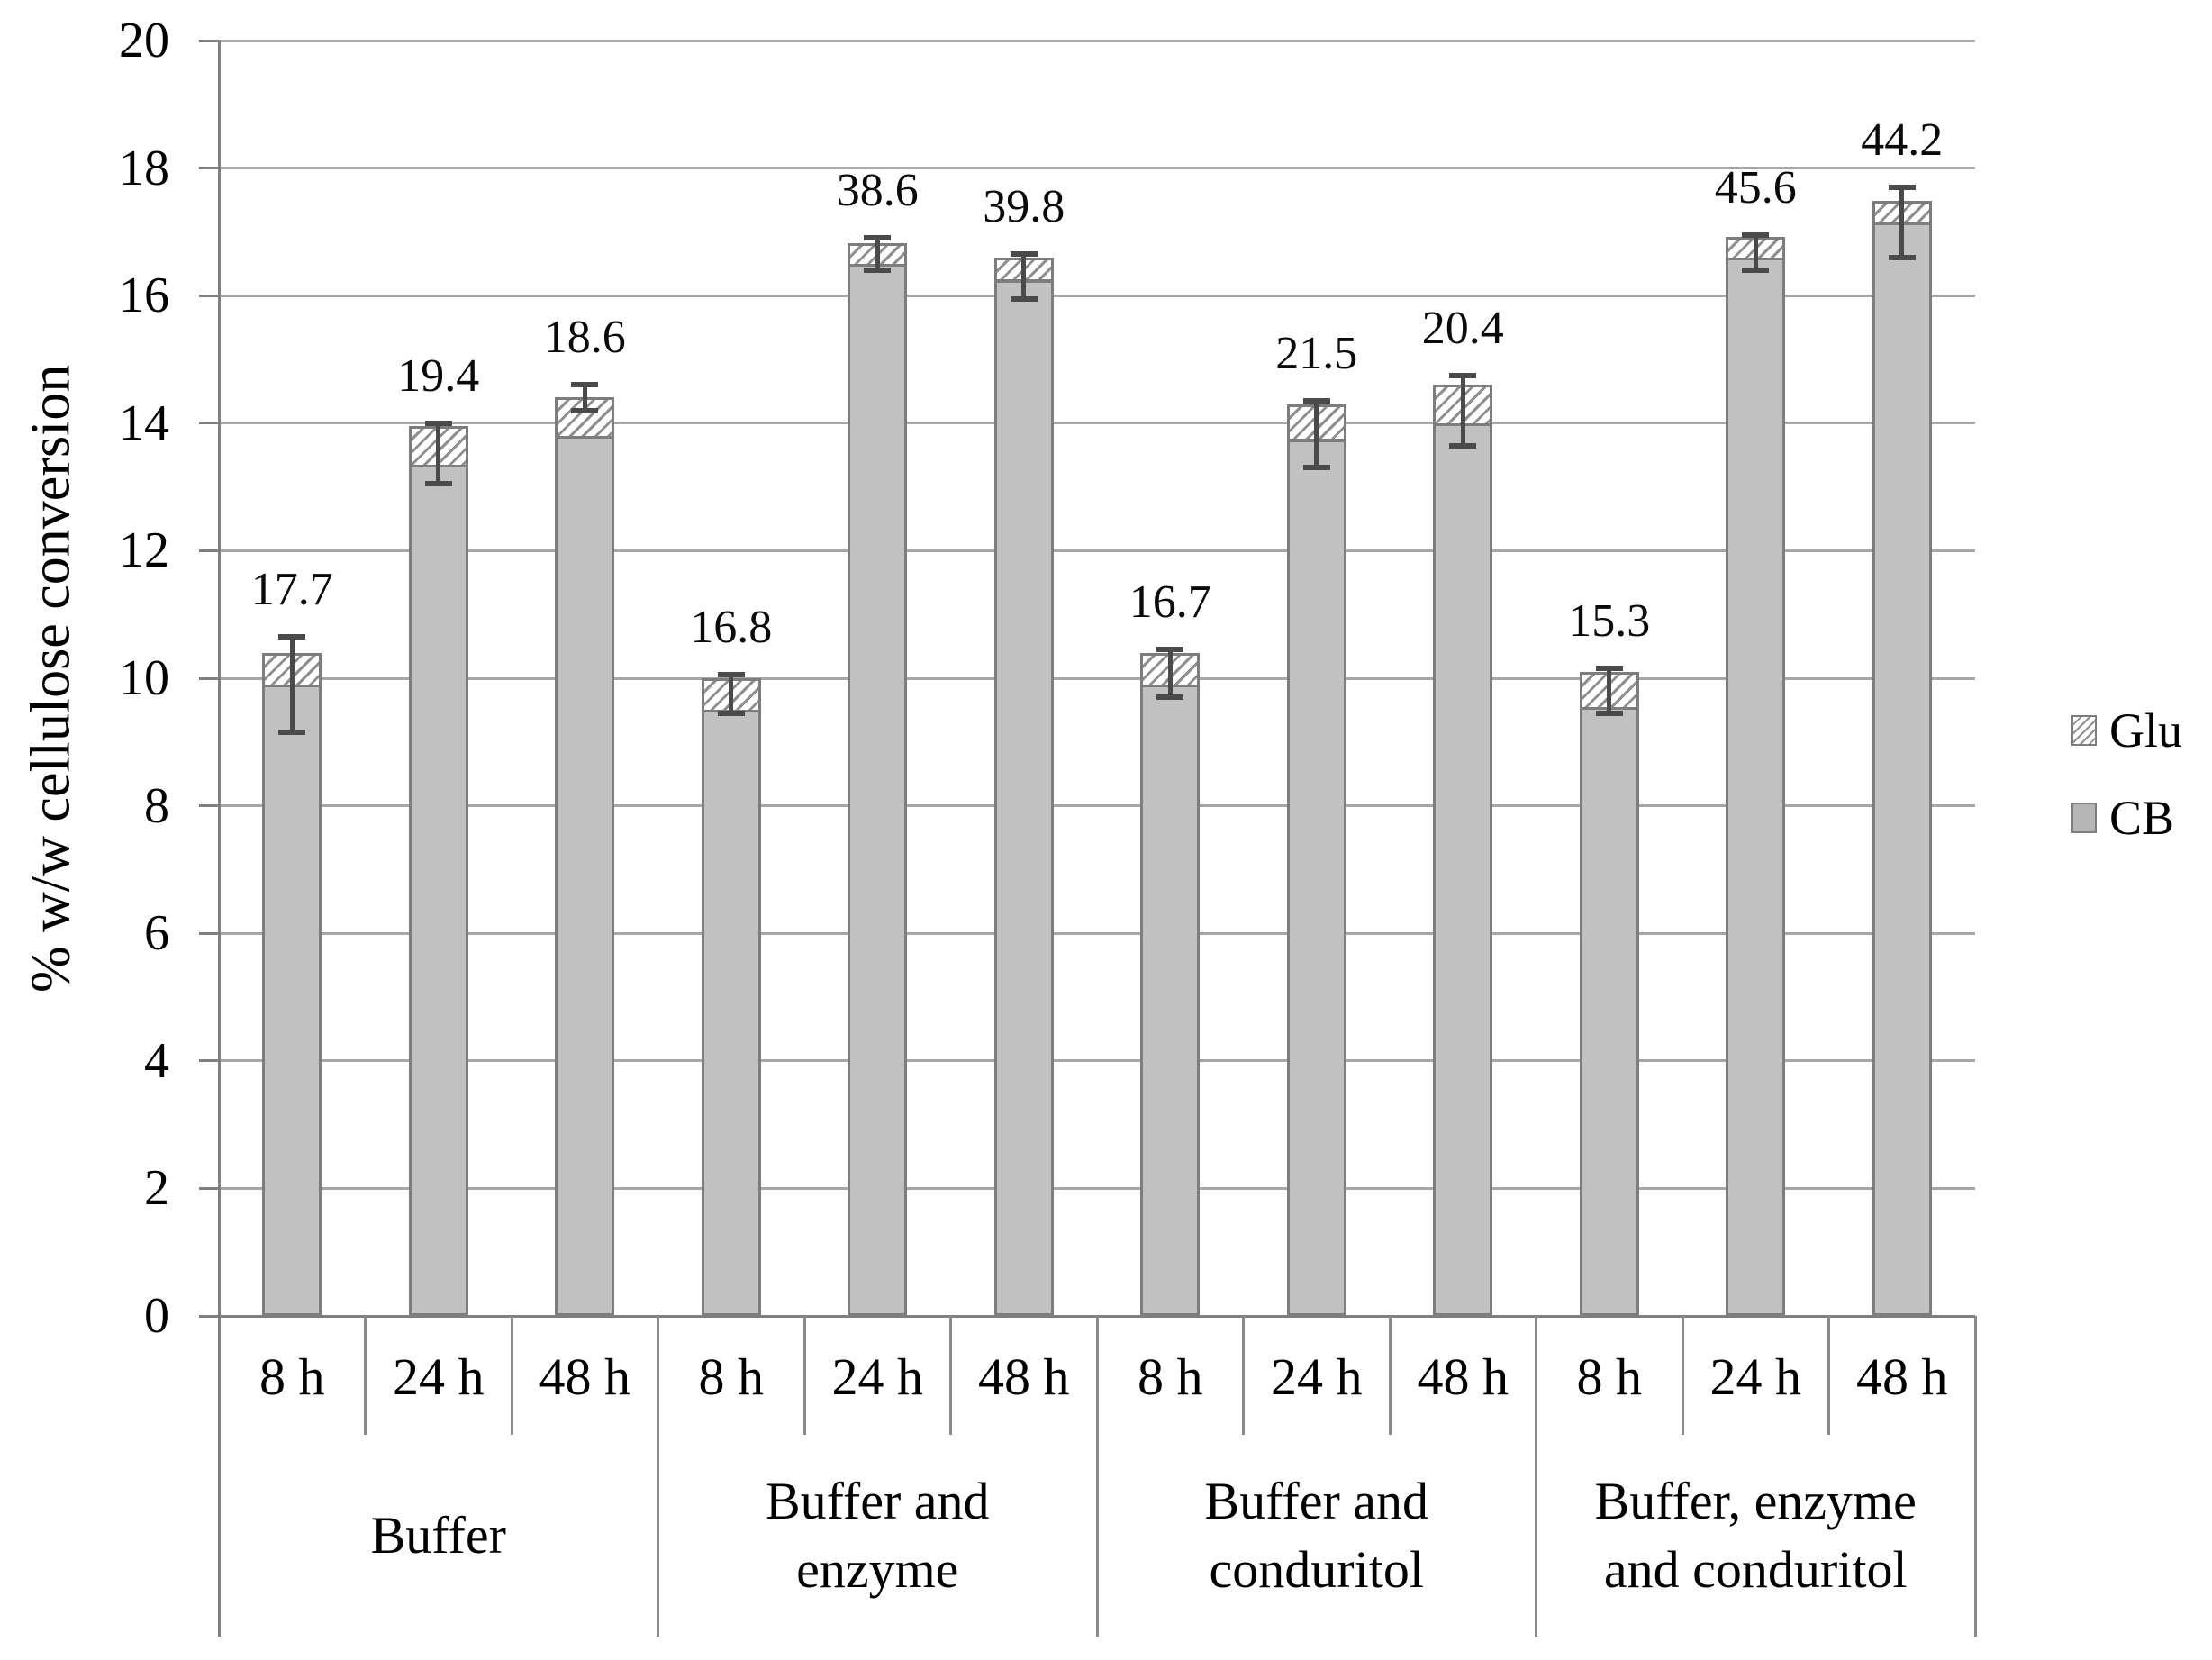 The image size is (2212, 1660). I want to click on y-axis-tick-label: 16, so click(144, 296).